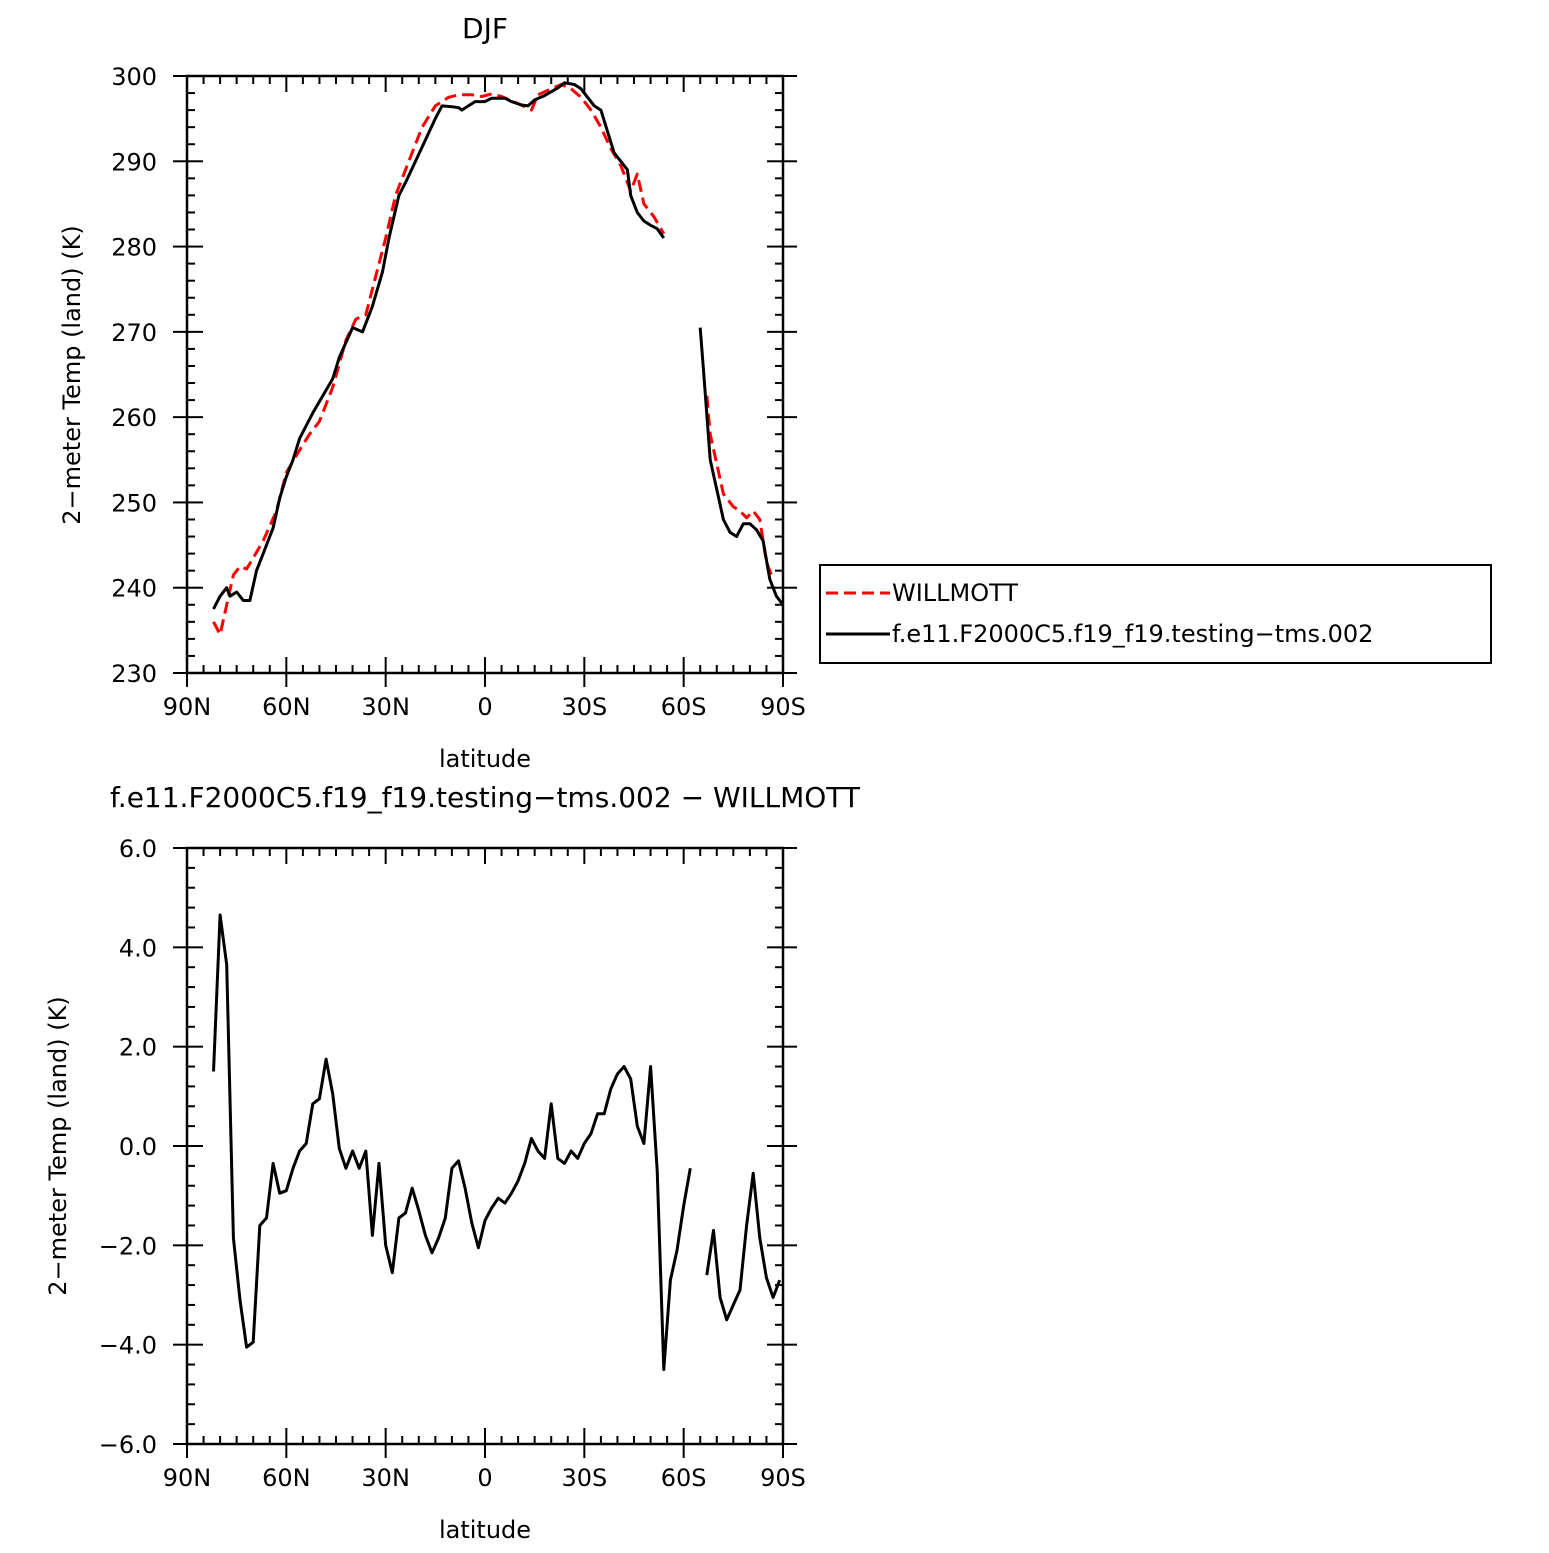 The image size is (1549, 1553). Describe the element at coordinates (684, 707) in the screenshot. I see `top-chart-x-tick-label: 60S` at that location.